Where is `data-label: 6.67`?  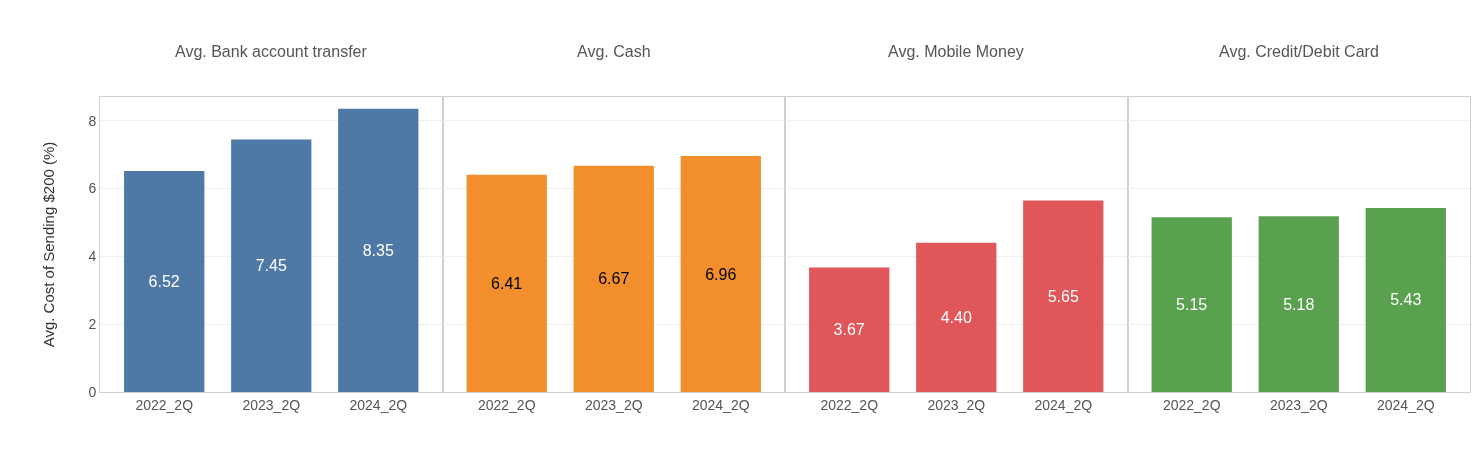 data-label: 6.67 is located at coordinates (614, 279).